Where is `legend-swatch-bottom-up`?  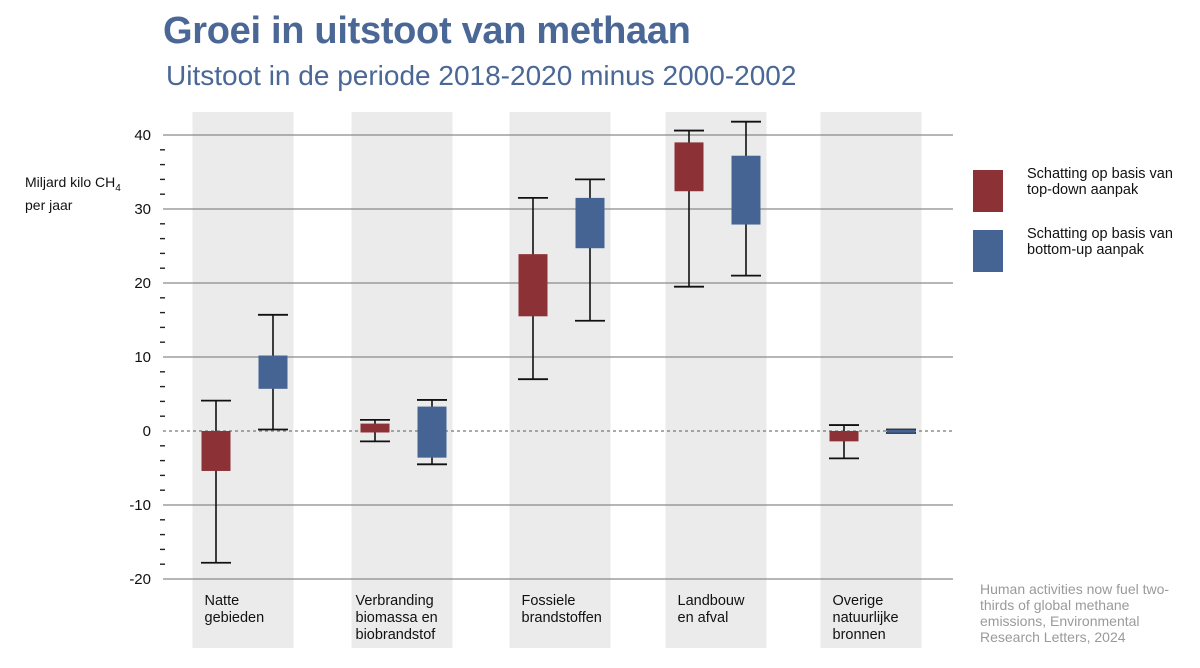
legend-swatch-bottom-up is located at coordinates (988, 251).